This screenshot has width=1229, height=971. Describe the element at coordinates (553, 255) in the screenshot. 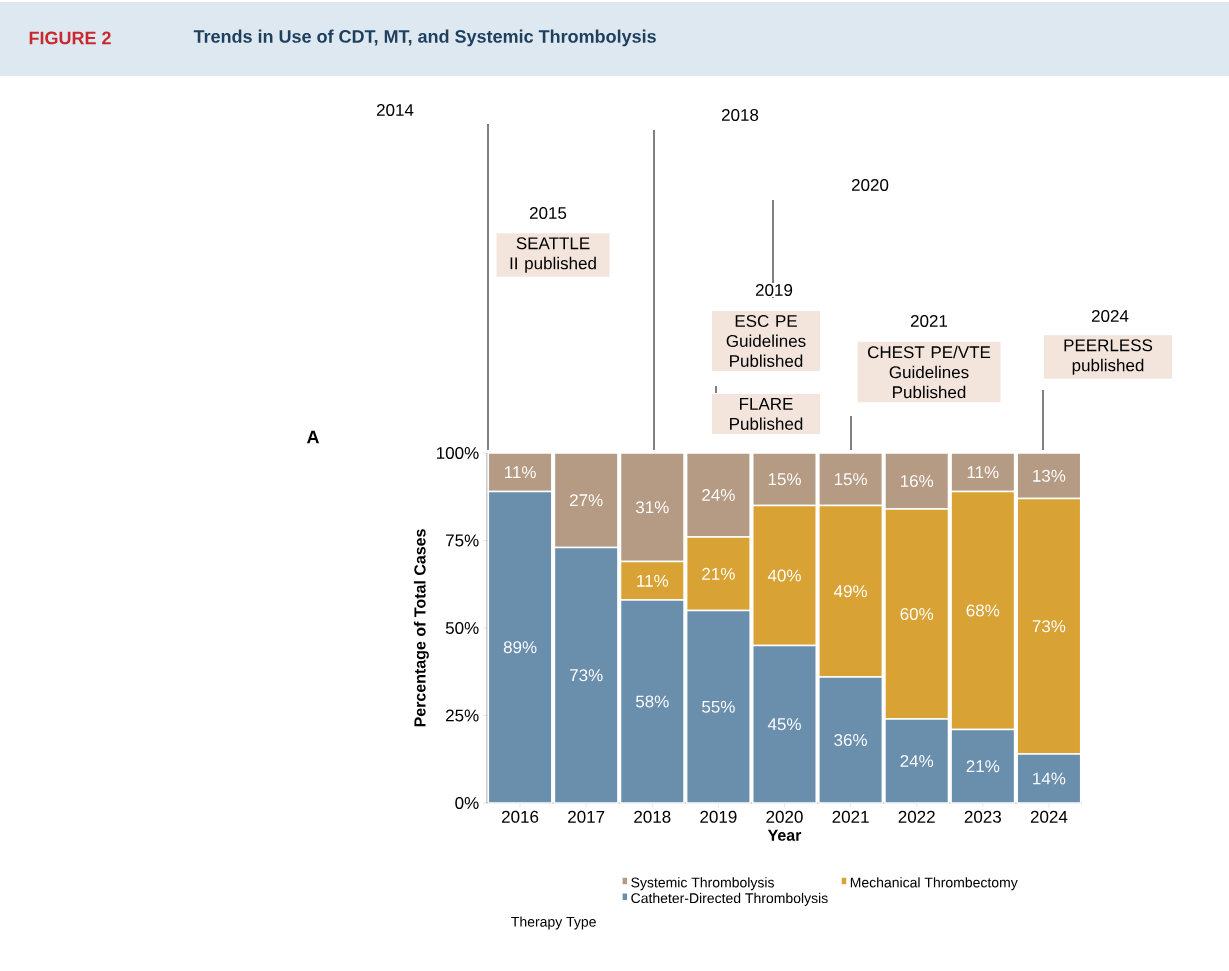

I see `text: SEATTLE II published` at that location.